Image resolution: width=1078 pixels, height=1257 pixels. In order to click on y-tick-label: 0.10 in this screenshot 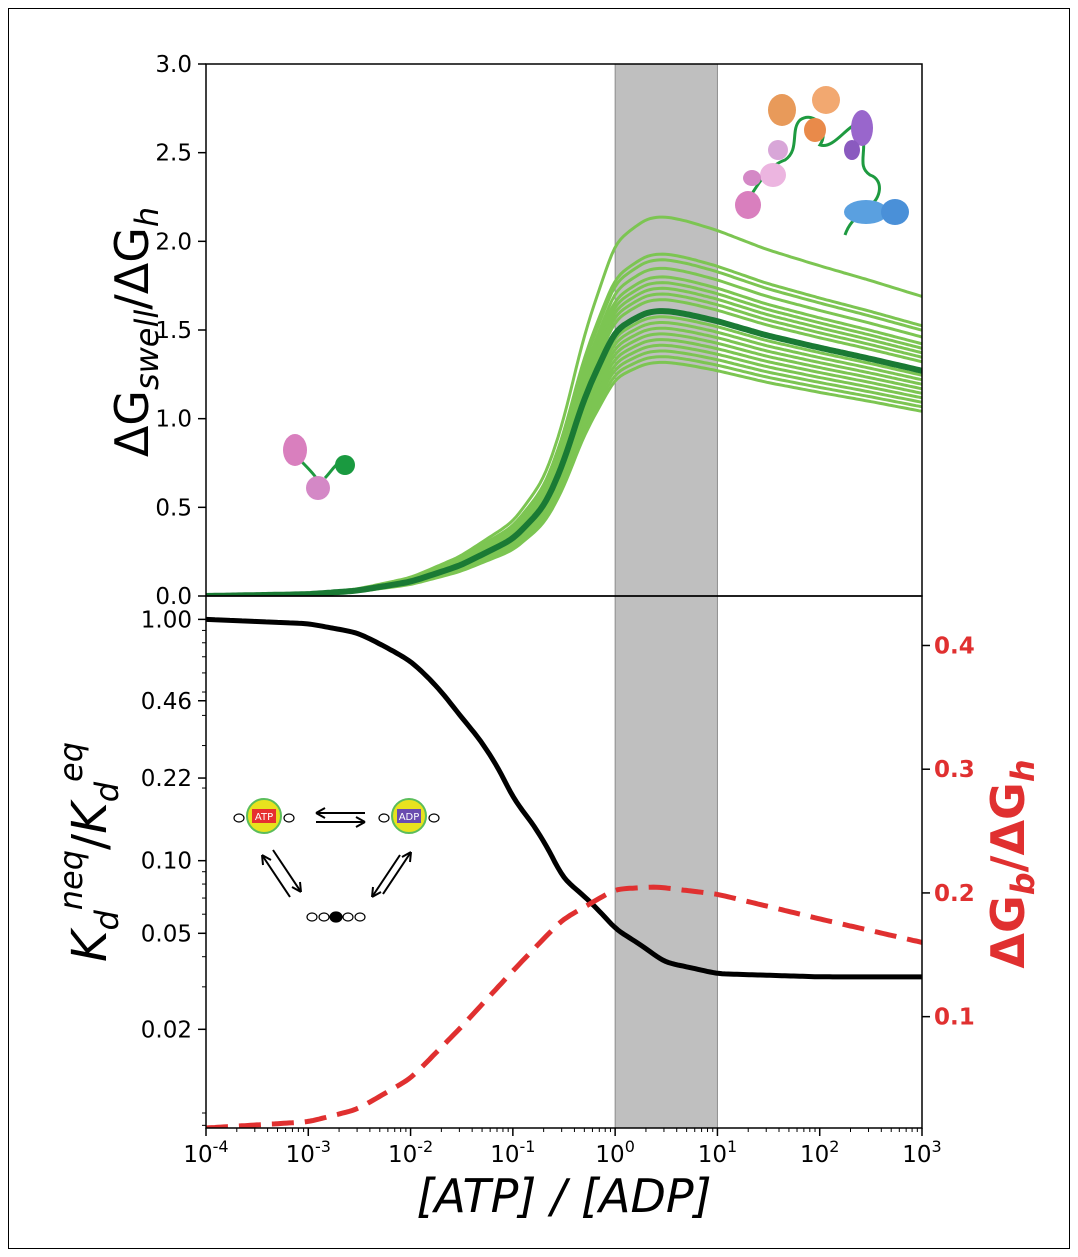, I will do `click(166, 862)`.